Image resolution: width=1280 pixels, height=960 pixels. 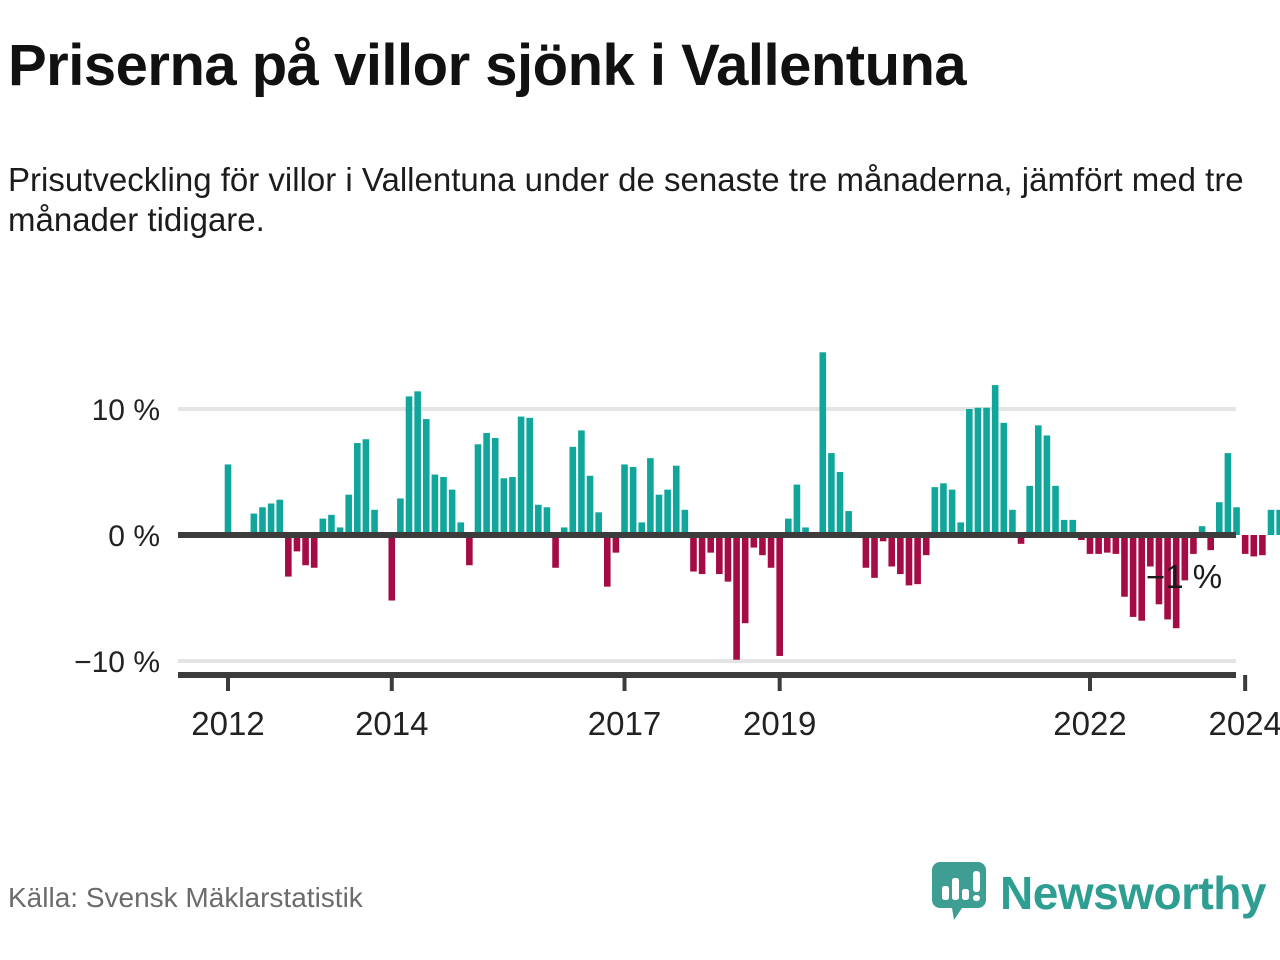 I want to click on logo-wordmark: Newsworthy, so click(x=1133, y=893).